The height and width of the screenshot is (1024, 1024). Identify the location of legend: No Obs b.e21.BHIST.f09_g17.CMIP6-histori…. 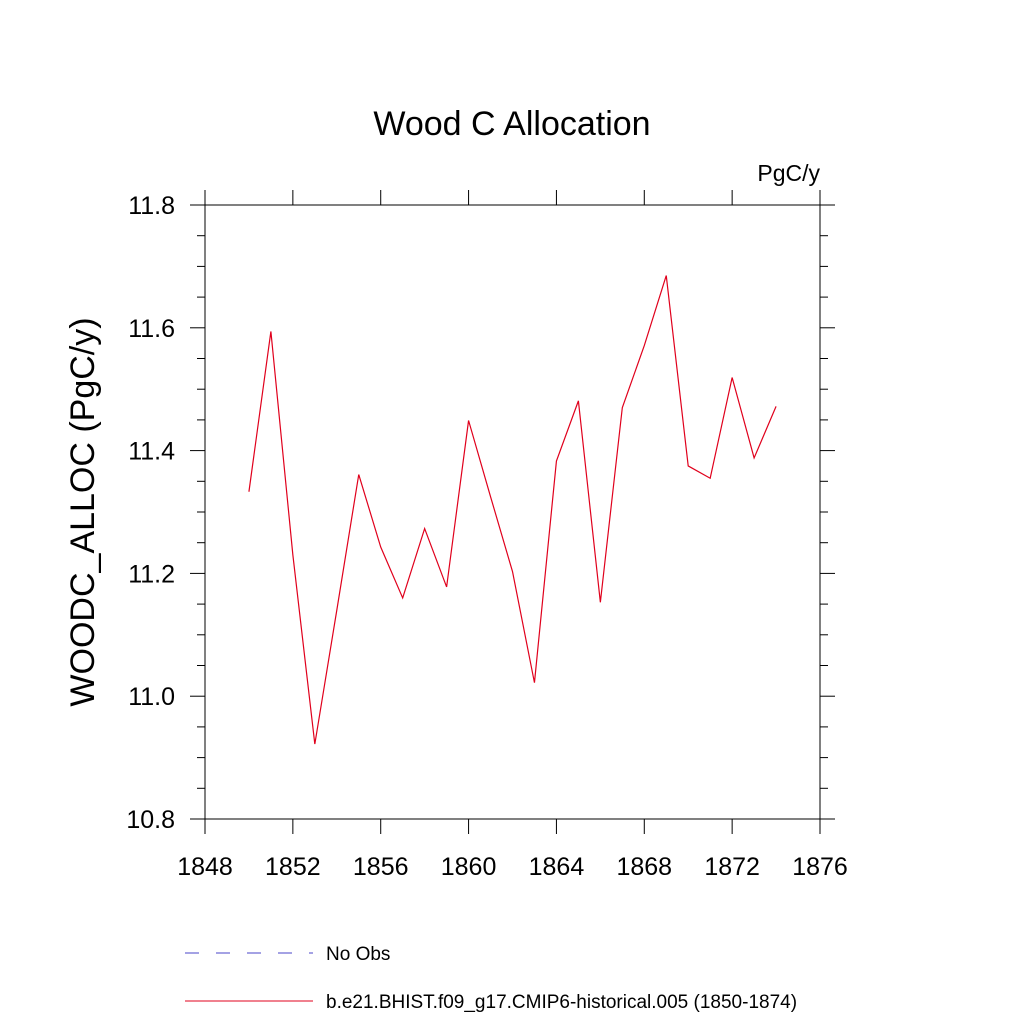
(491, 978).